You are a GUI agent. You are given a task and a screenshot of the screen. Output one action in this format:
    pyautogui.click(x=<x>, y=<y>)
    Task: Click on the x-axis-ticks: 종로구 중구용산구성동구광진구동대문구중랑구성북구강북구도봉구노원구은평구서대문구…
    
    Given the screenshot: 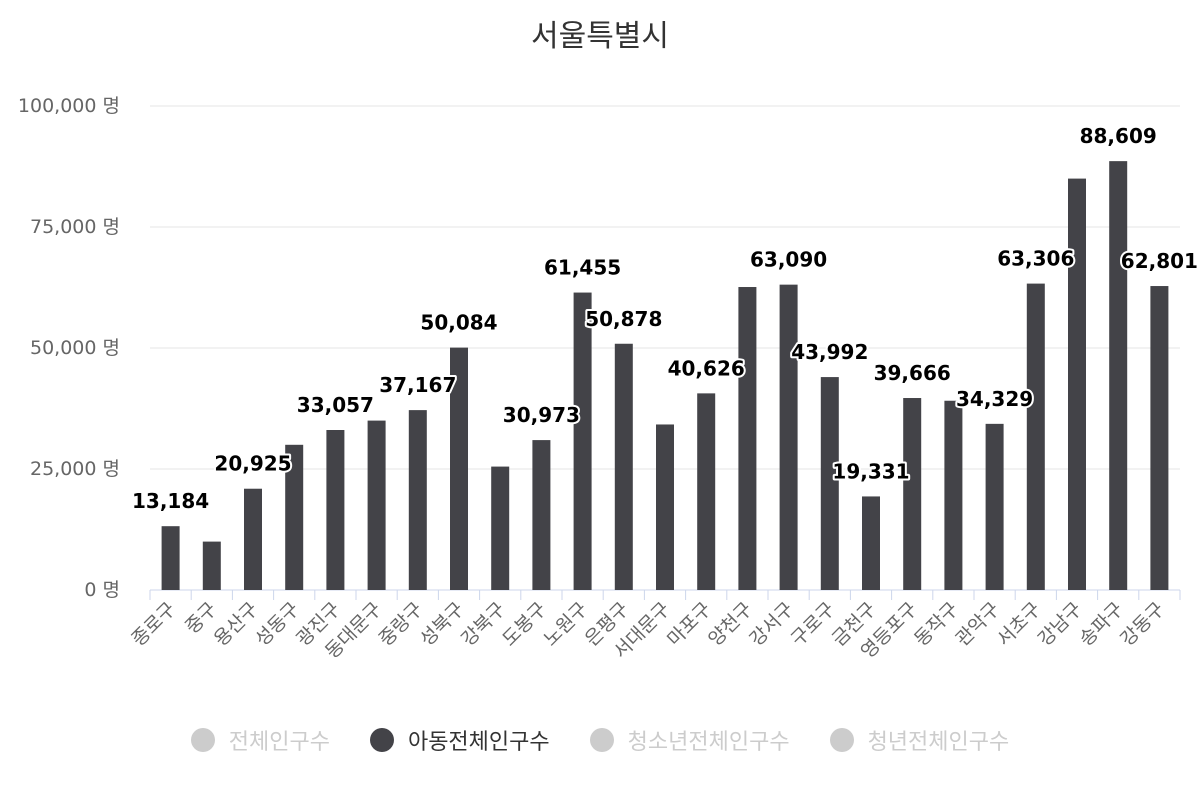 What is the action you would take?
    pyautogui.click(x=654, y=626)
    